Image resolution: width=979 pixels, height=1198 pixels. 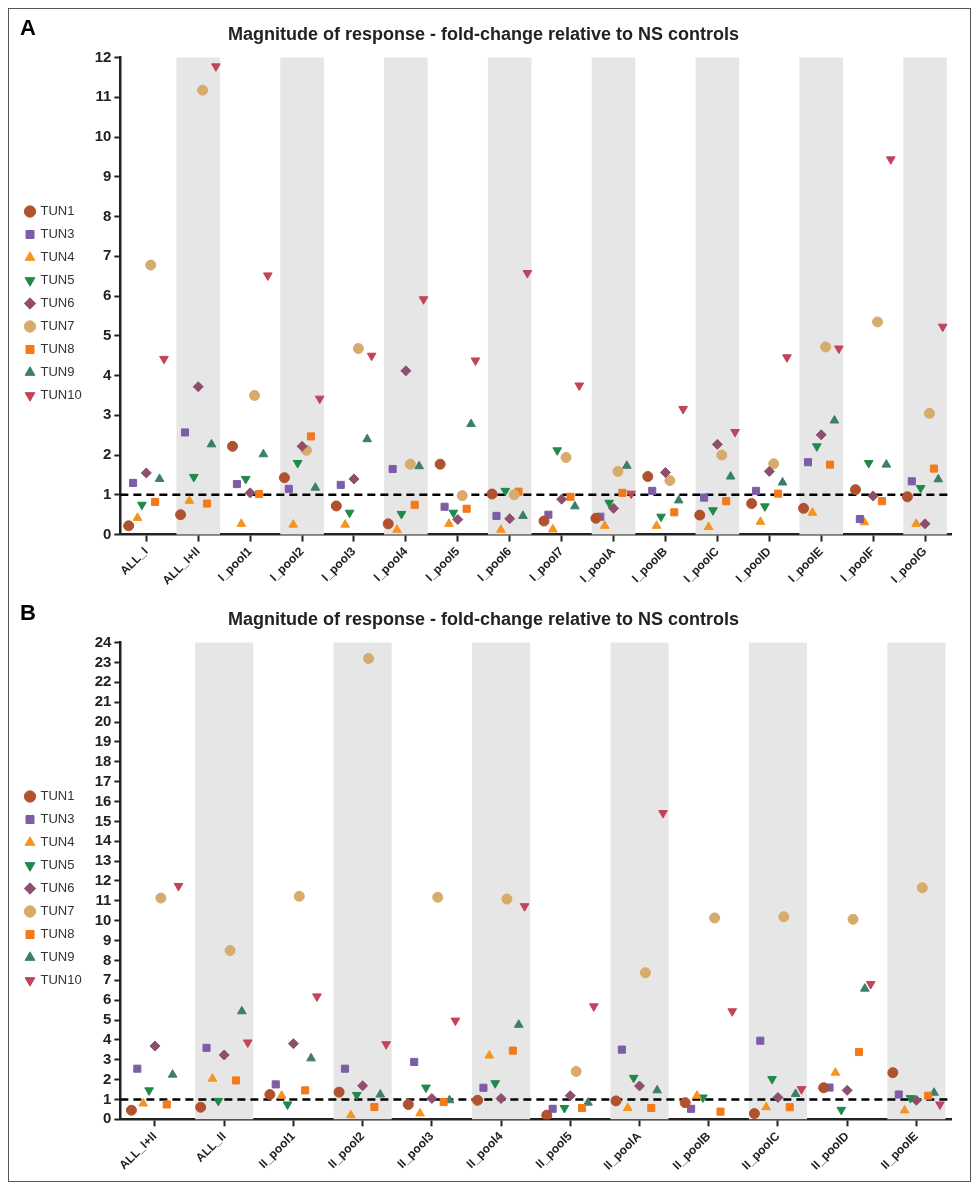 What do you see at coordinates (28, 28) in the screenshot?
I see `text: A` at bounding box center [28, 28].